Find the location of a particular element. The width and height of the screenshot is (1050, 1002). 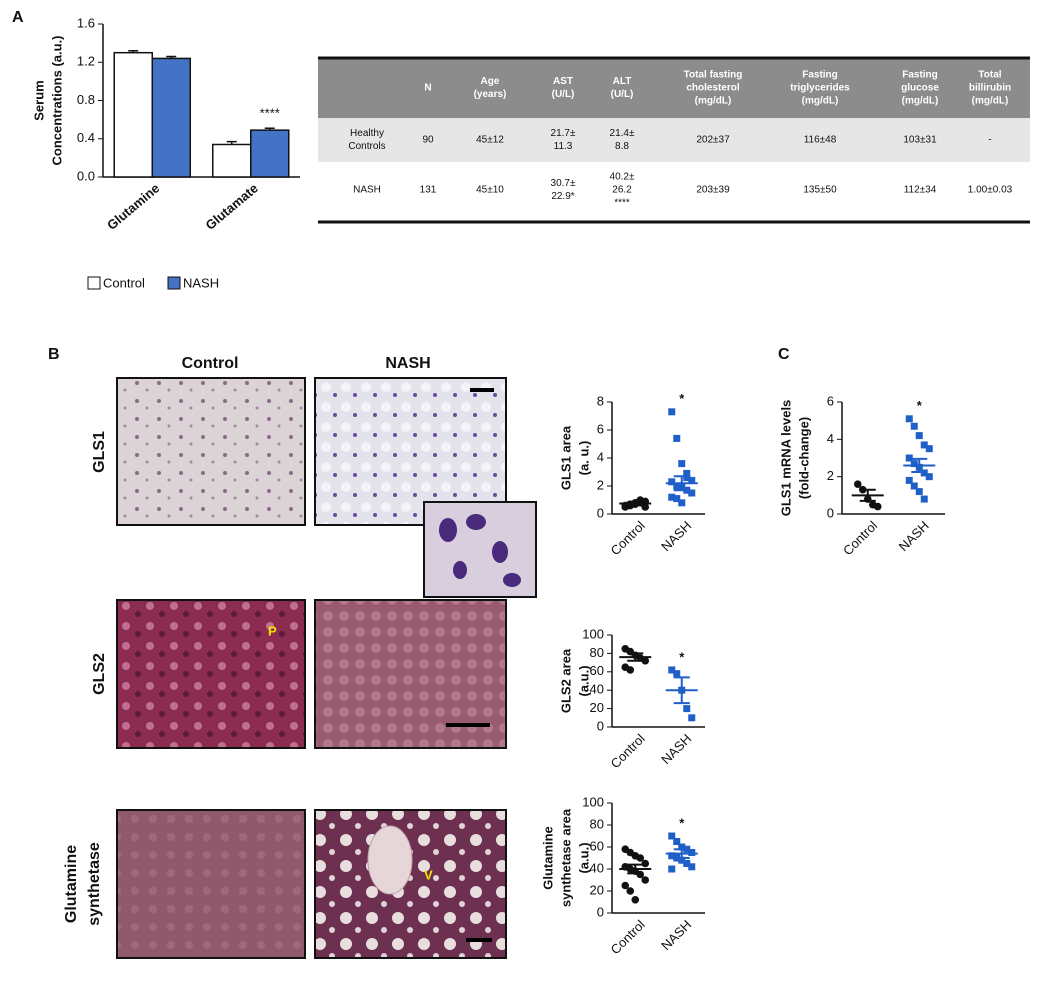

y-tick-label: 80 is located at coordinates (597, 823).